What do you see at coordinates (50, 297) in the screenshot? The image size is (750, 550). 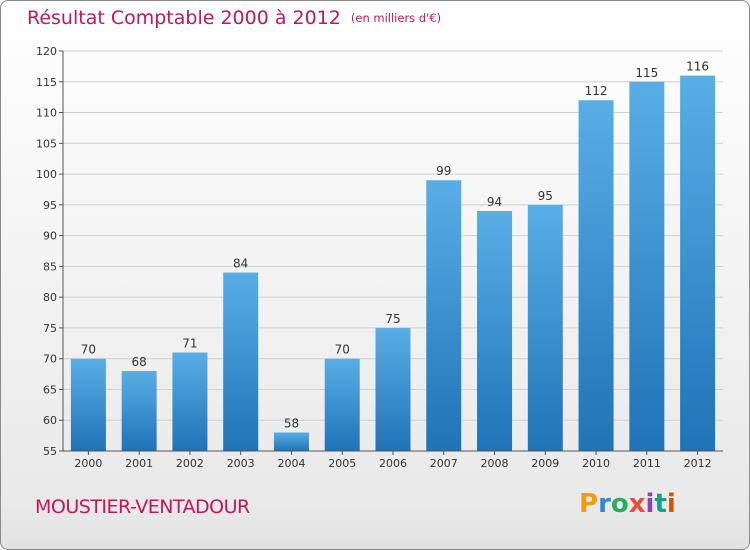 I see `y-tick-label: 80` at bounding box center [50, 297].